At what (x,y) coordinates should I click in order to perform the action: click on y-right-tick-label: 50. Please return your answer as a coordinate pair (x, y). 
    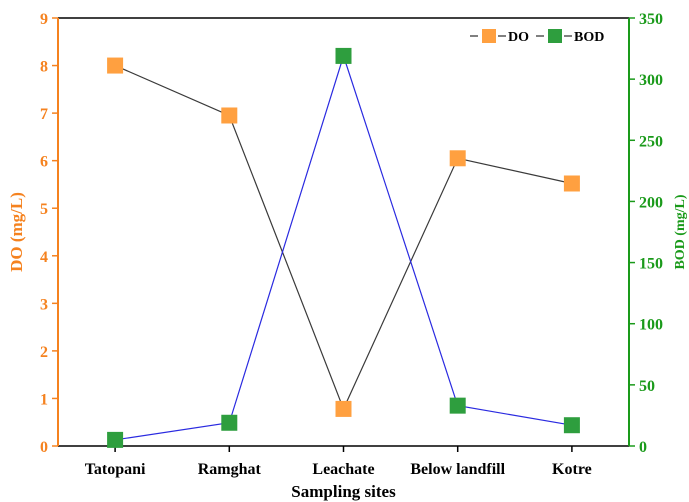
    Looking at the image, I should click on (647, 386).